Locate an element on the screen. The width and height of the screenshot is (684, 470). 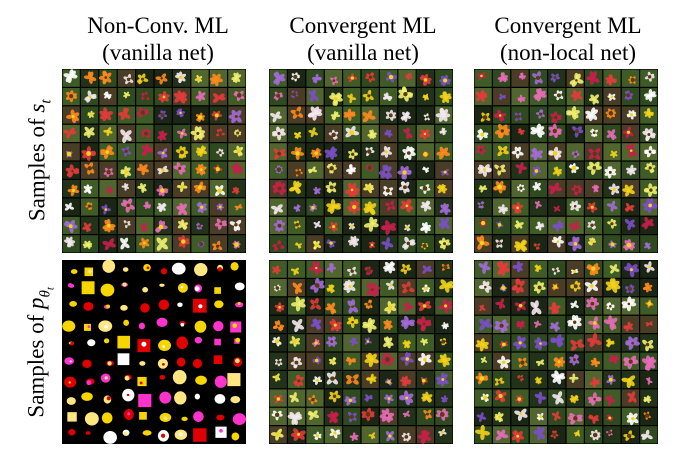
row-label-0: Samples of st is located at coordinates (40, 160).